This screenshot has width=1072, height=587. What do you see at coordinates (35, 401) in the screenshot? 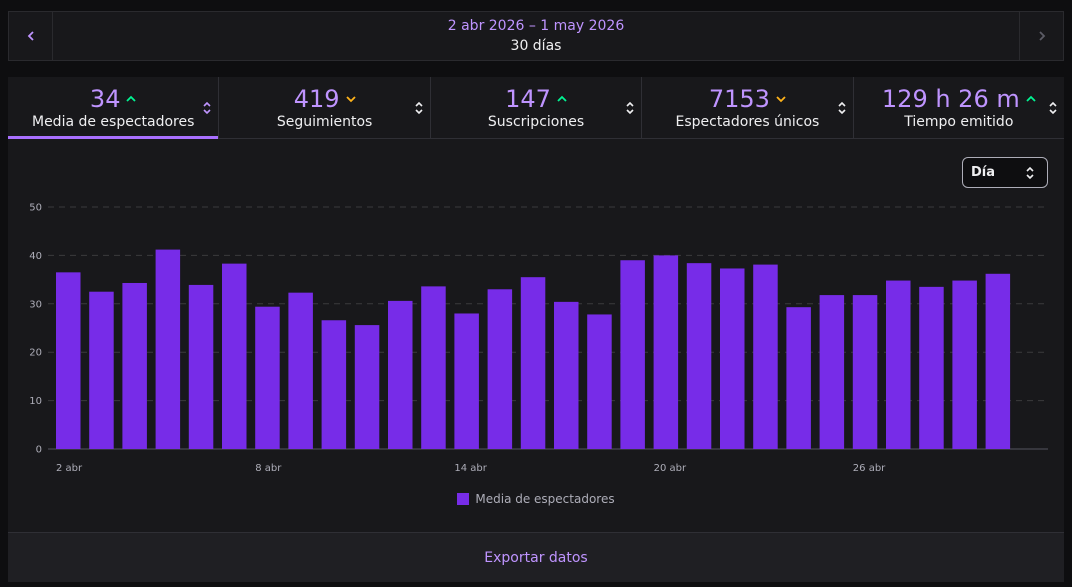
I see `y-tick-label: 10` at bounding box center [35, 401].